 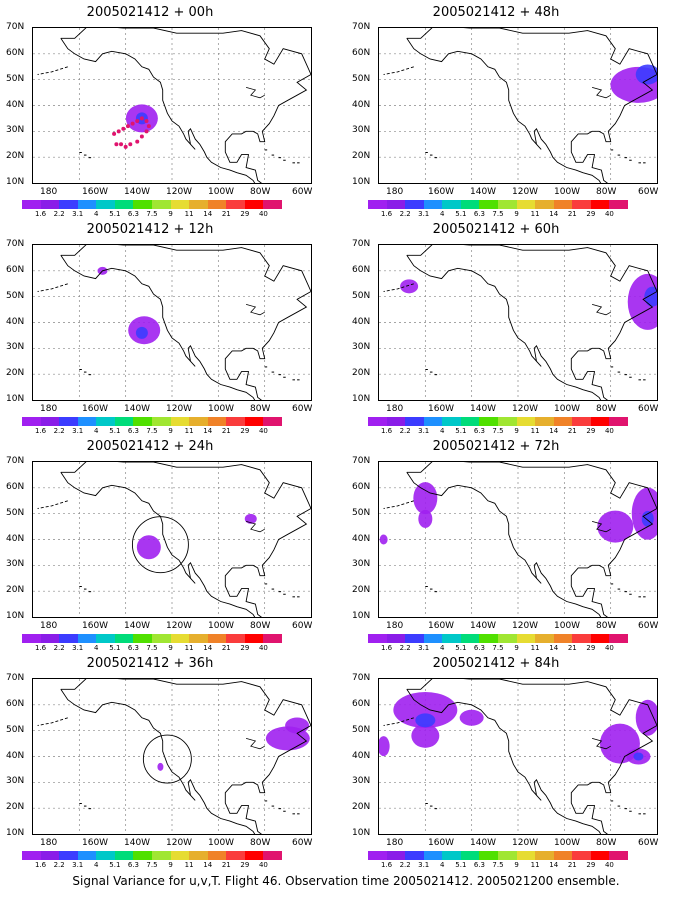 What do you see at coordinates (15, 182) in the screenshot?
I see `latitude-label: 10N` at bounding box center [15, 182].